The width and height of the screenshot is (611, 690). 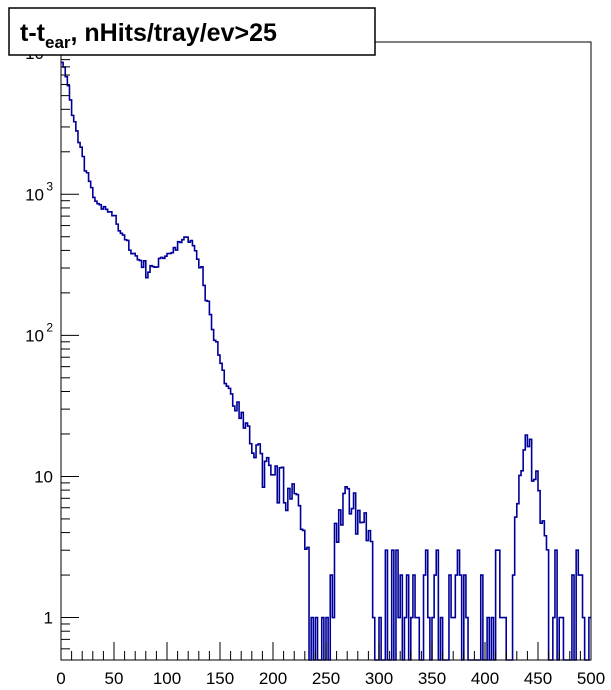 I want to click on y-tick-label: 1, so click(x=48, y=618).